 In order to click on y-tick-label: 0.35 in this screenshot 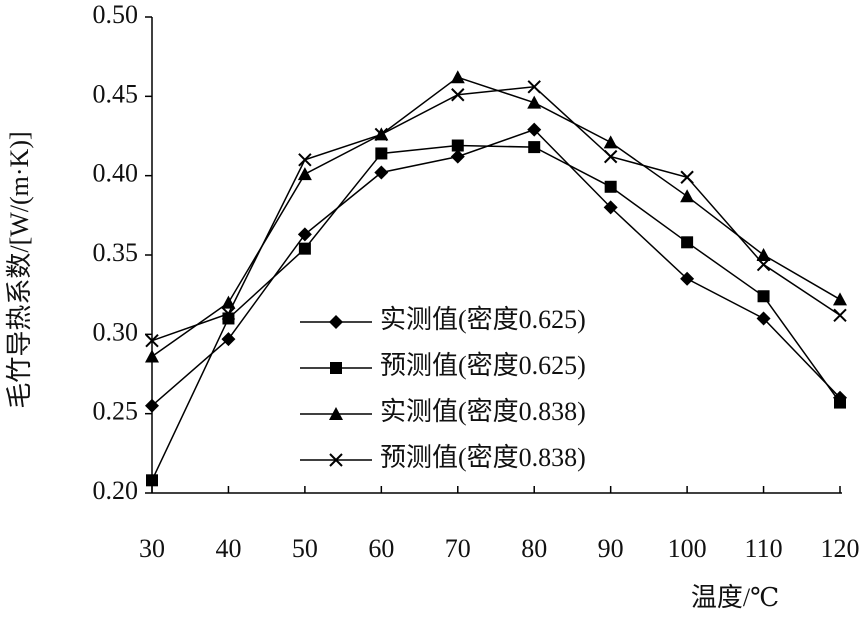, I will do `click(116, 252)`.